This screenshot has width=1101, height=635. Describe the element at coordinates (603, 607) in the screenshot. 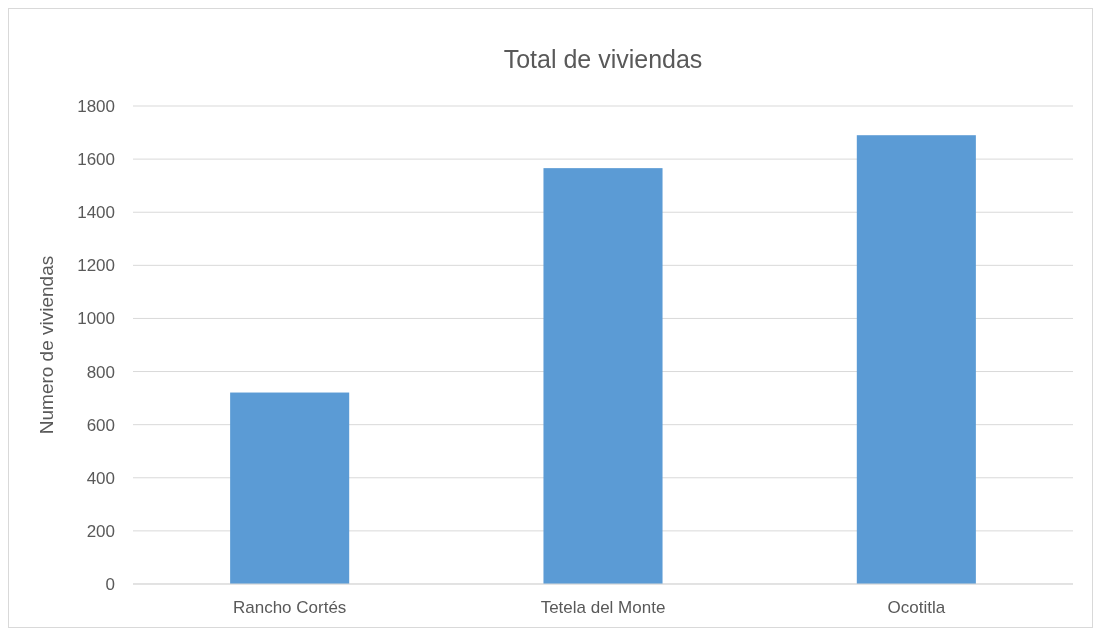

I see `x-tick-label: Tetela del Monte` at that location.